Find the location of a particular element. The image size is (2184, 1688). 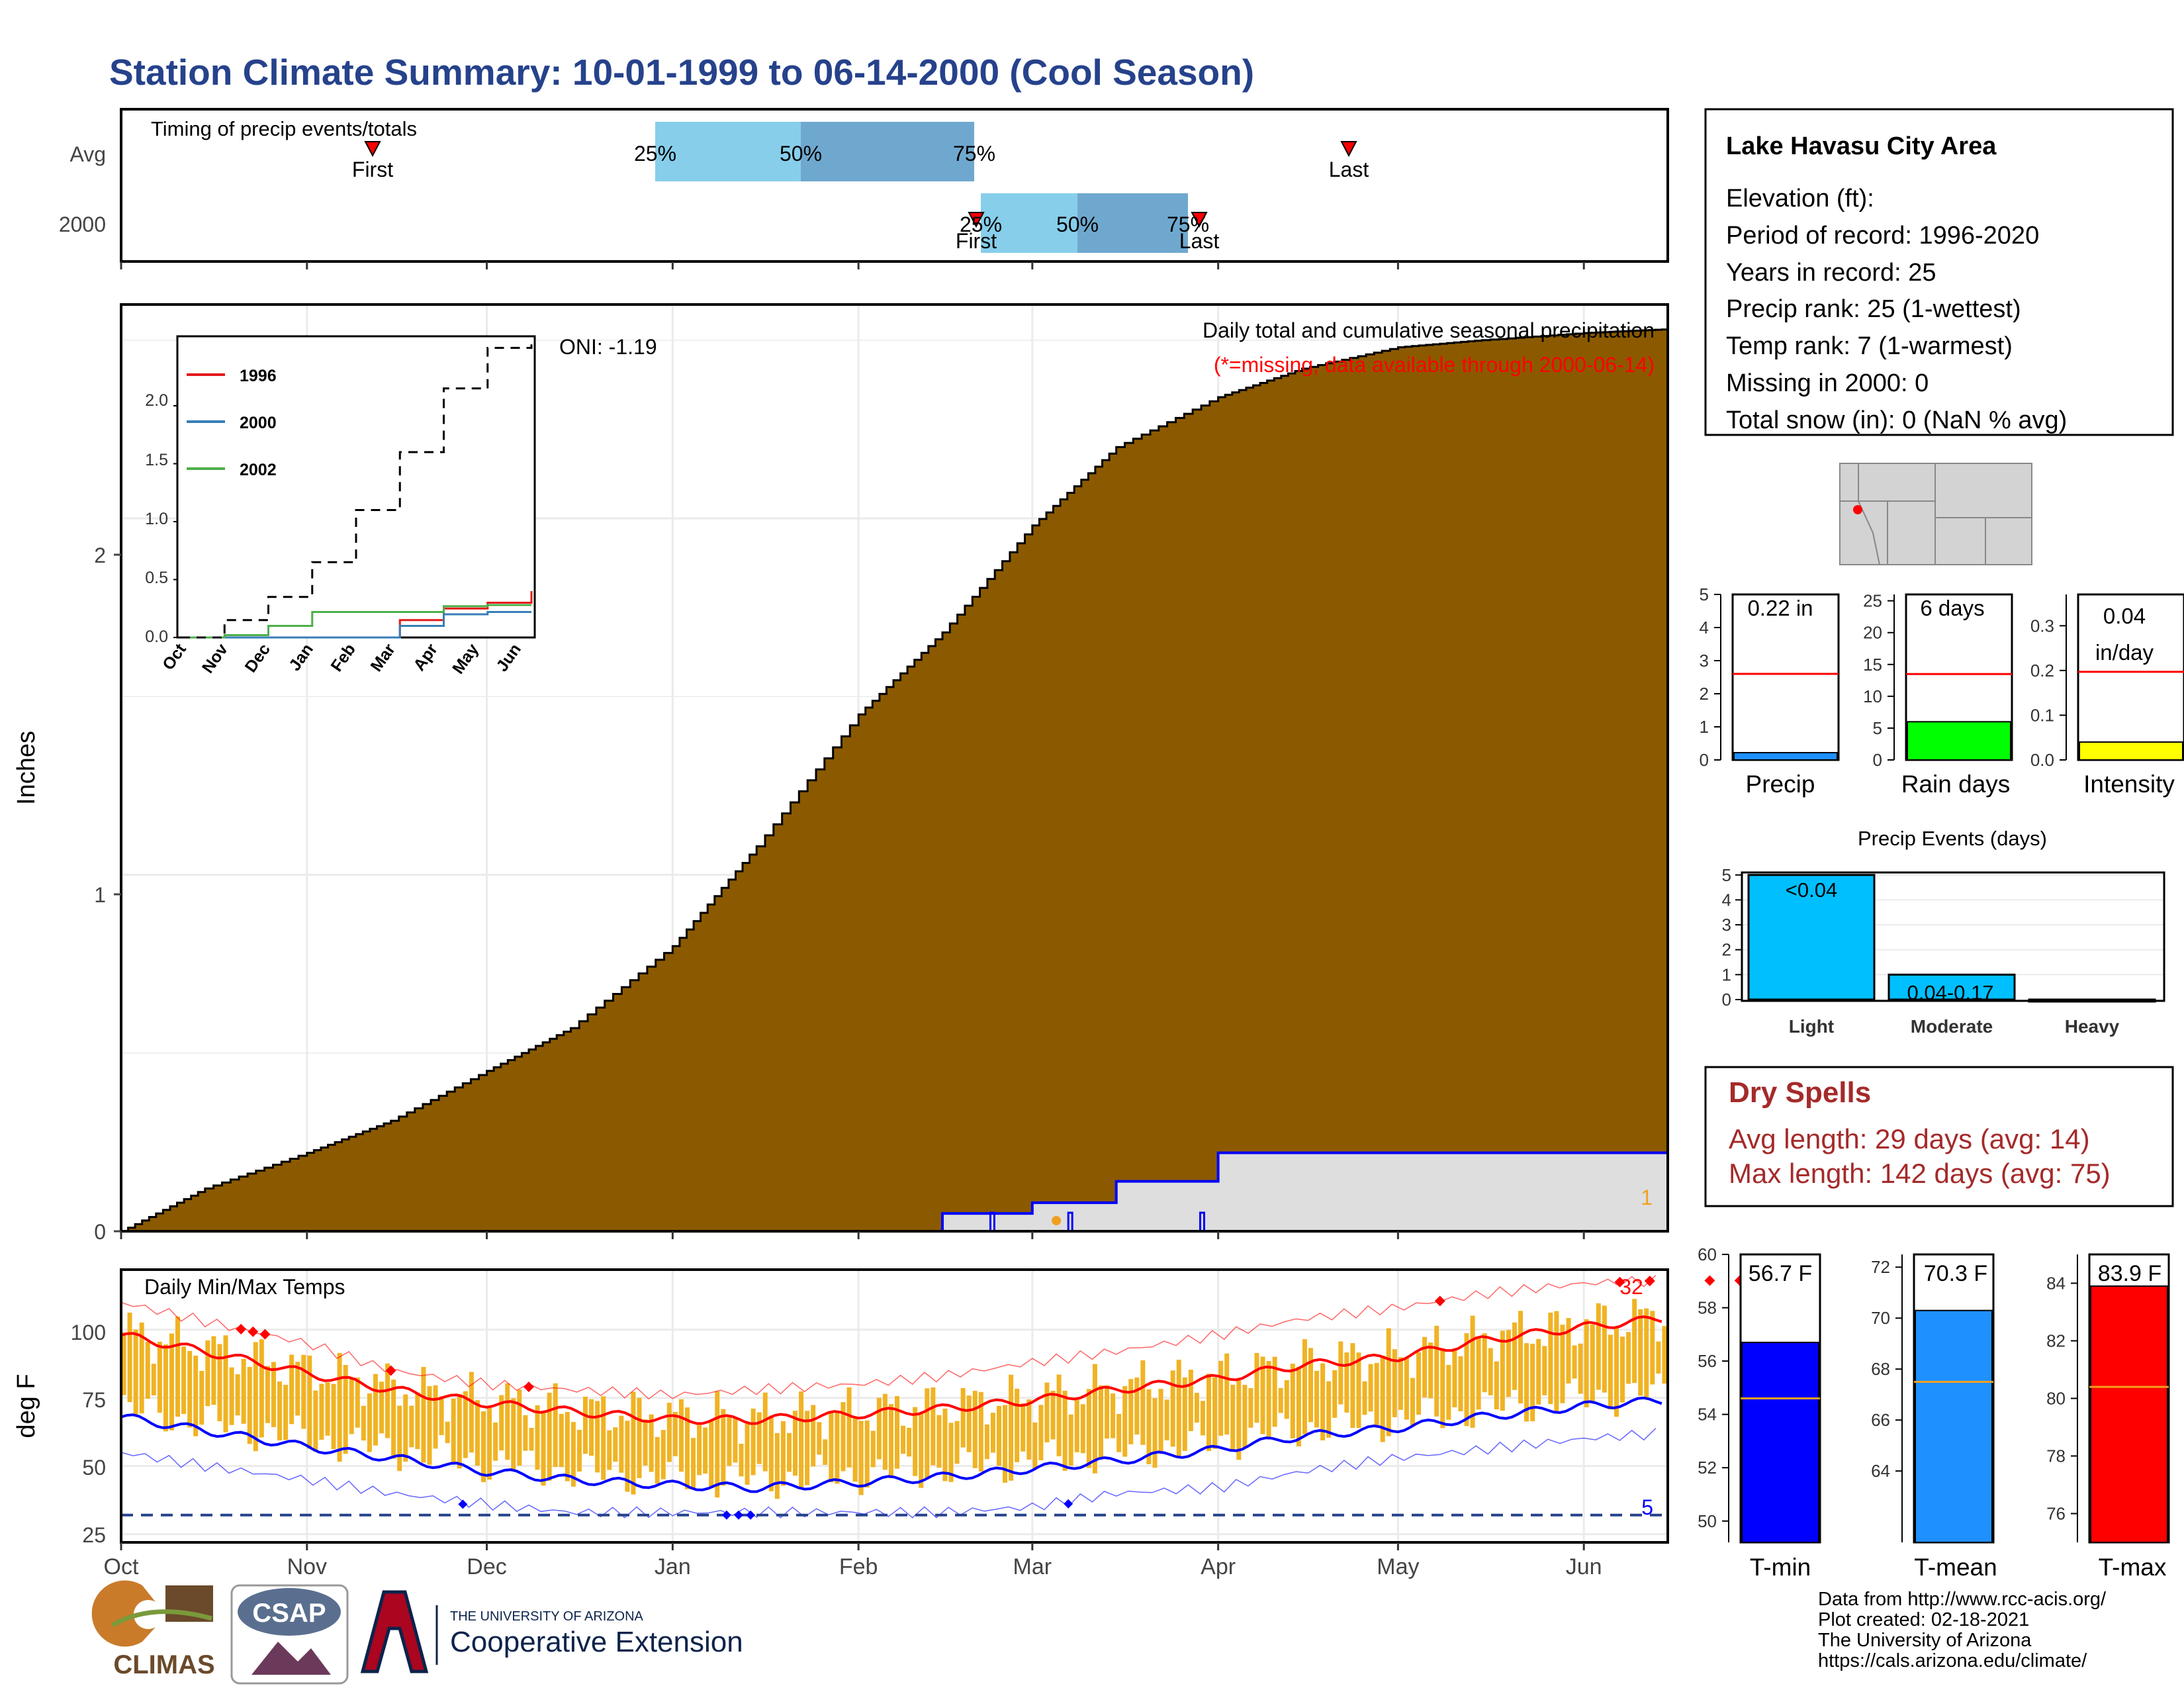

events-ytick-label: 3 is located at coordinates (1726, 925).